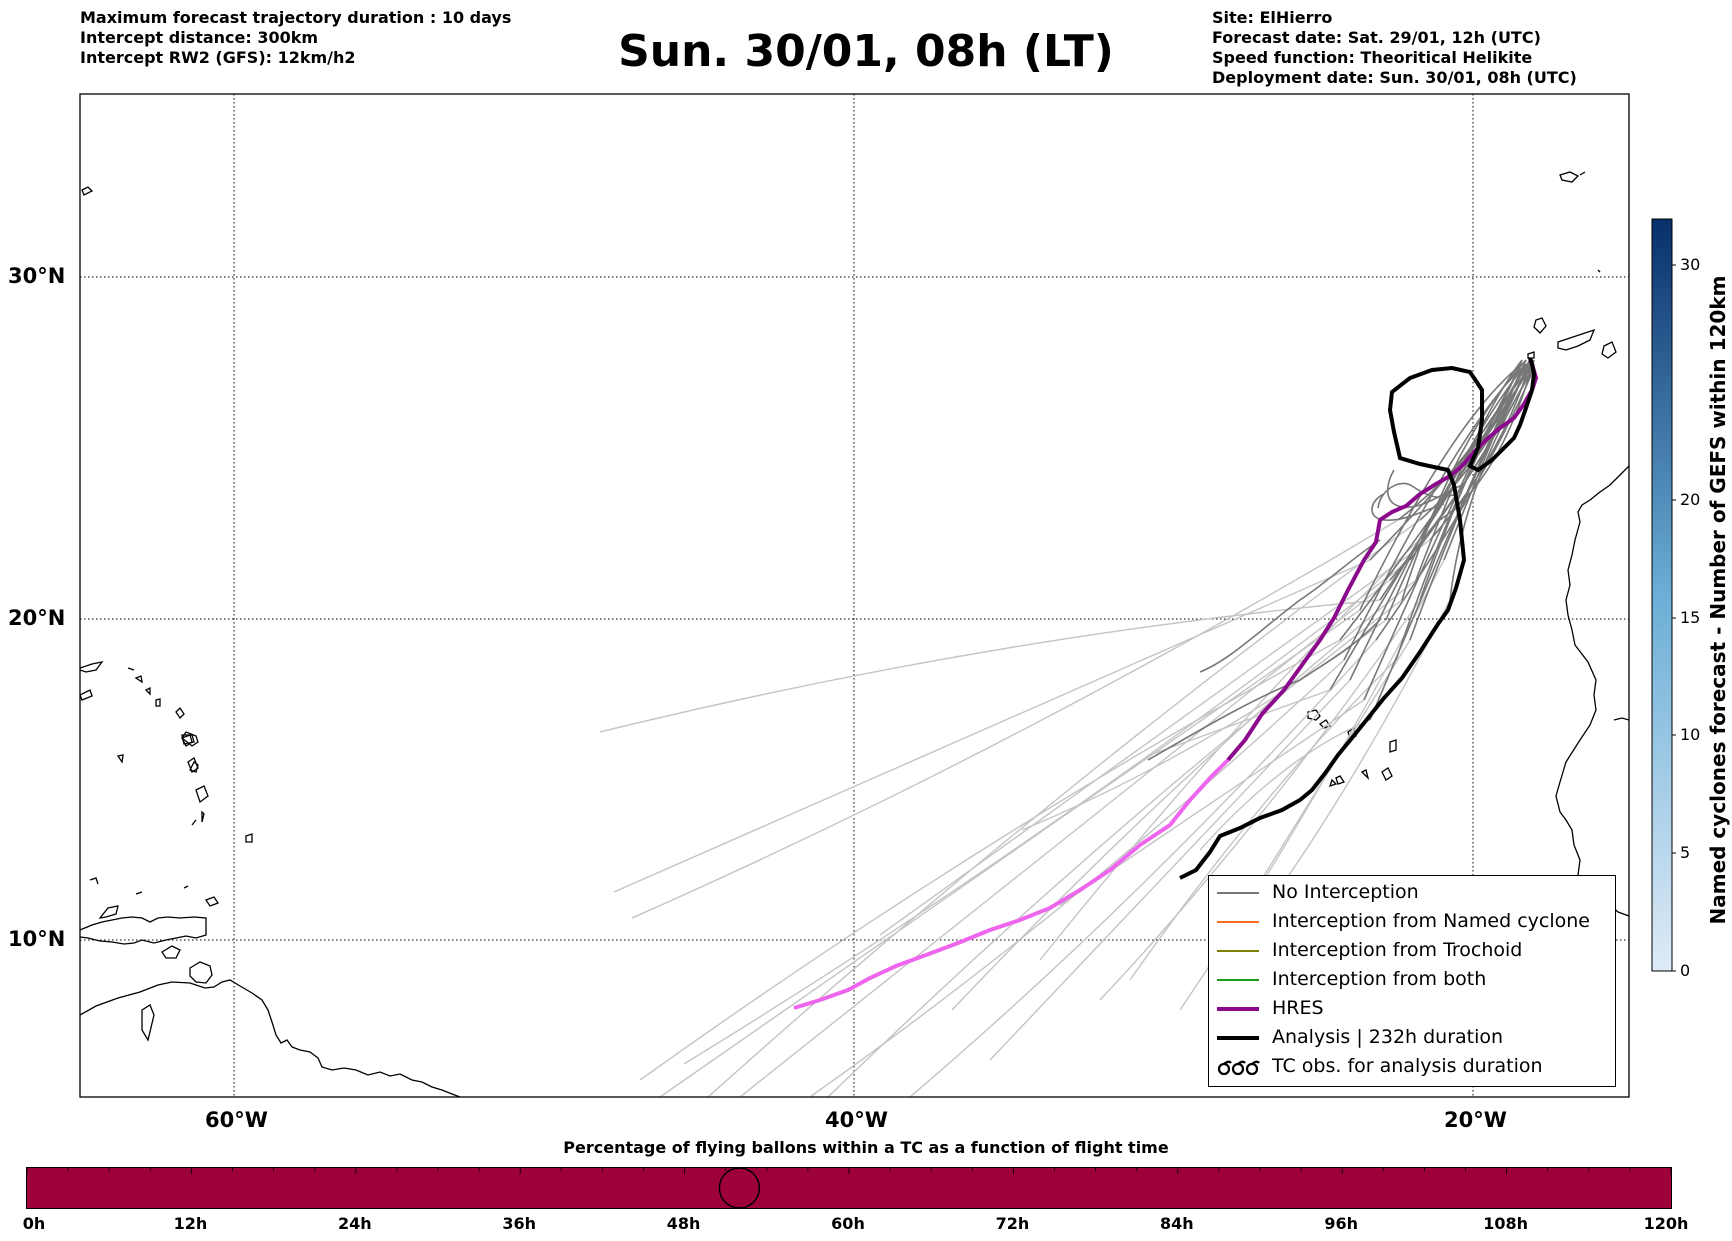 This screenshot has width=1732, height=1241. I want to click on legend-swatch-no-interception, so click(1238, 893).